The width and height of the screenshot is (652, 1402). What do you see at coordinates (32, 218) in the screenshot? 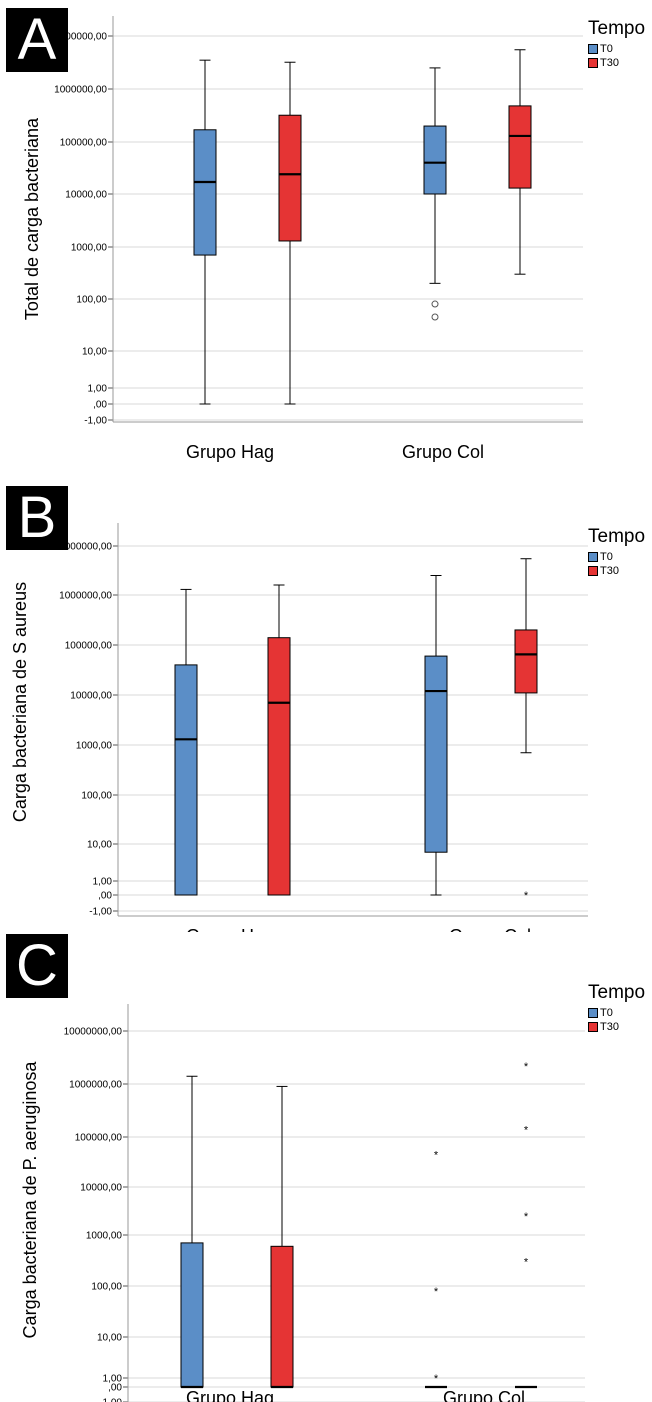
I see `y-axis-label: Total de carga bacteriana` at bounding box center [32, 218].